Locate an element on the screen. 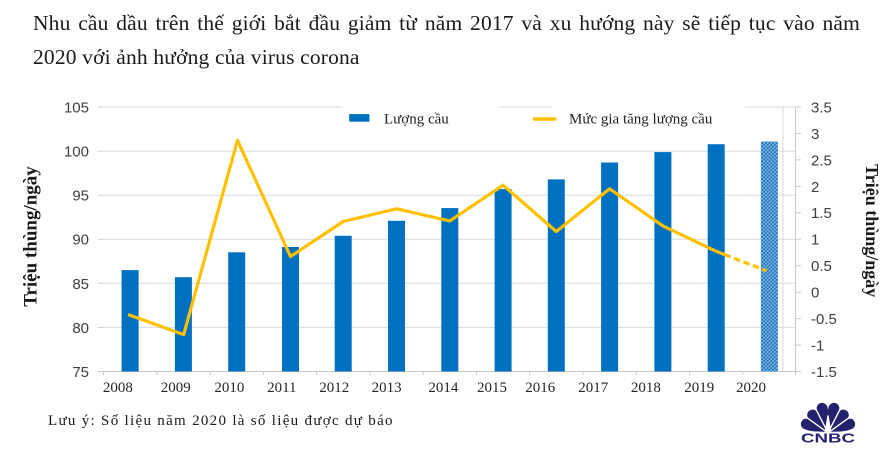 The image size is (892, 458). svg-text: 80 is located at coordinates (80, 328).